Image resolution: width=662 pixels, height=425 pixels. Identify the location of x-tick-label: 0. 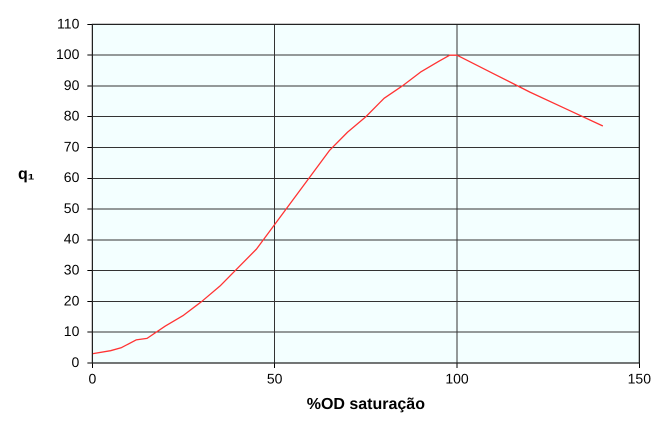
(92, 378).